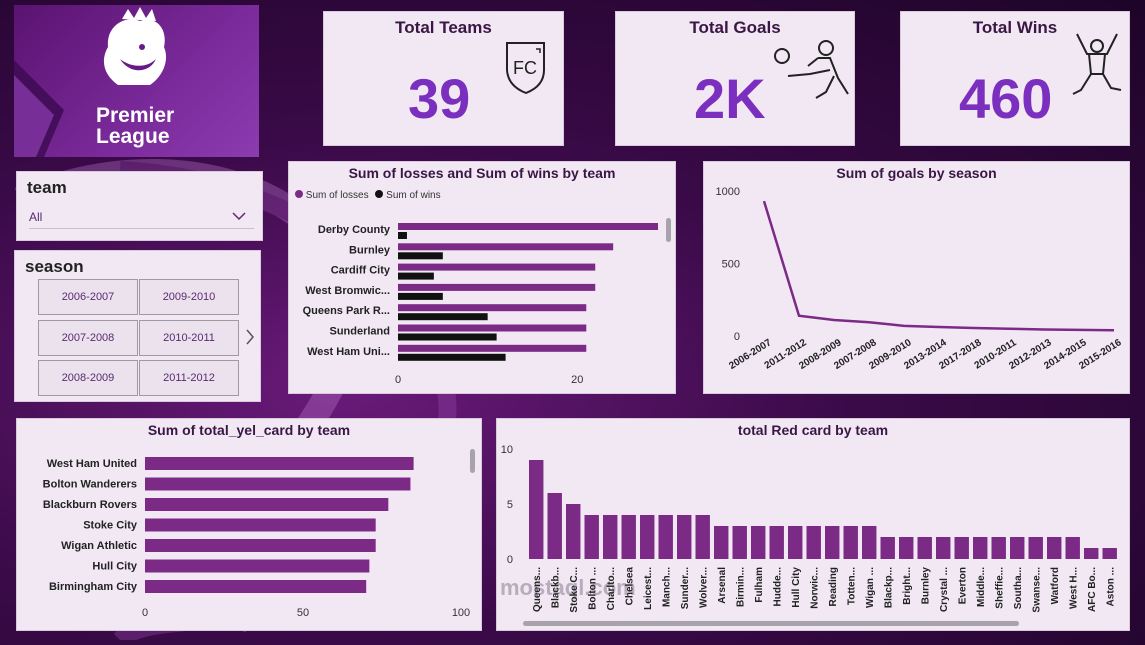 This screenshot has height=645, width=1145. I want to click on x-tick-label: 0, so click(145, 613).